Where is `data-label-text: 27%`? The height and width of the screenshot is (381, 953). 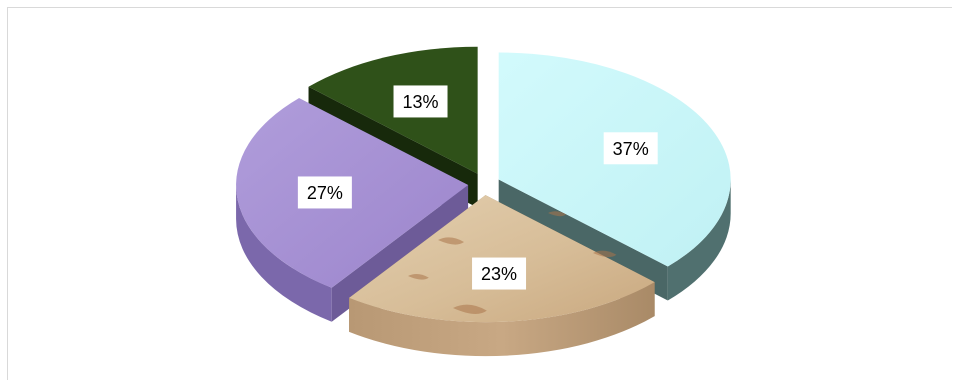
data-label-text: 27% is located at coordinates (325, 193).